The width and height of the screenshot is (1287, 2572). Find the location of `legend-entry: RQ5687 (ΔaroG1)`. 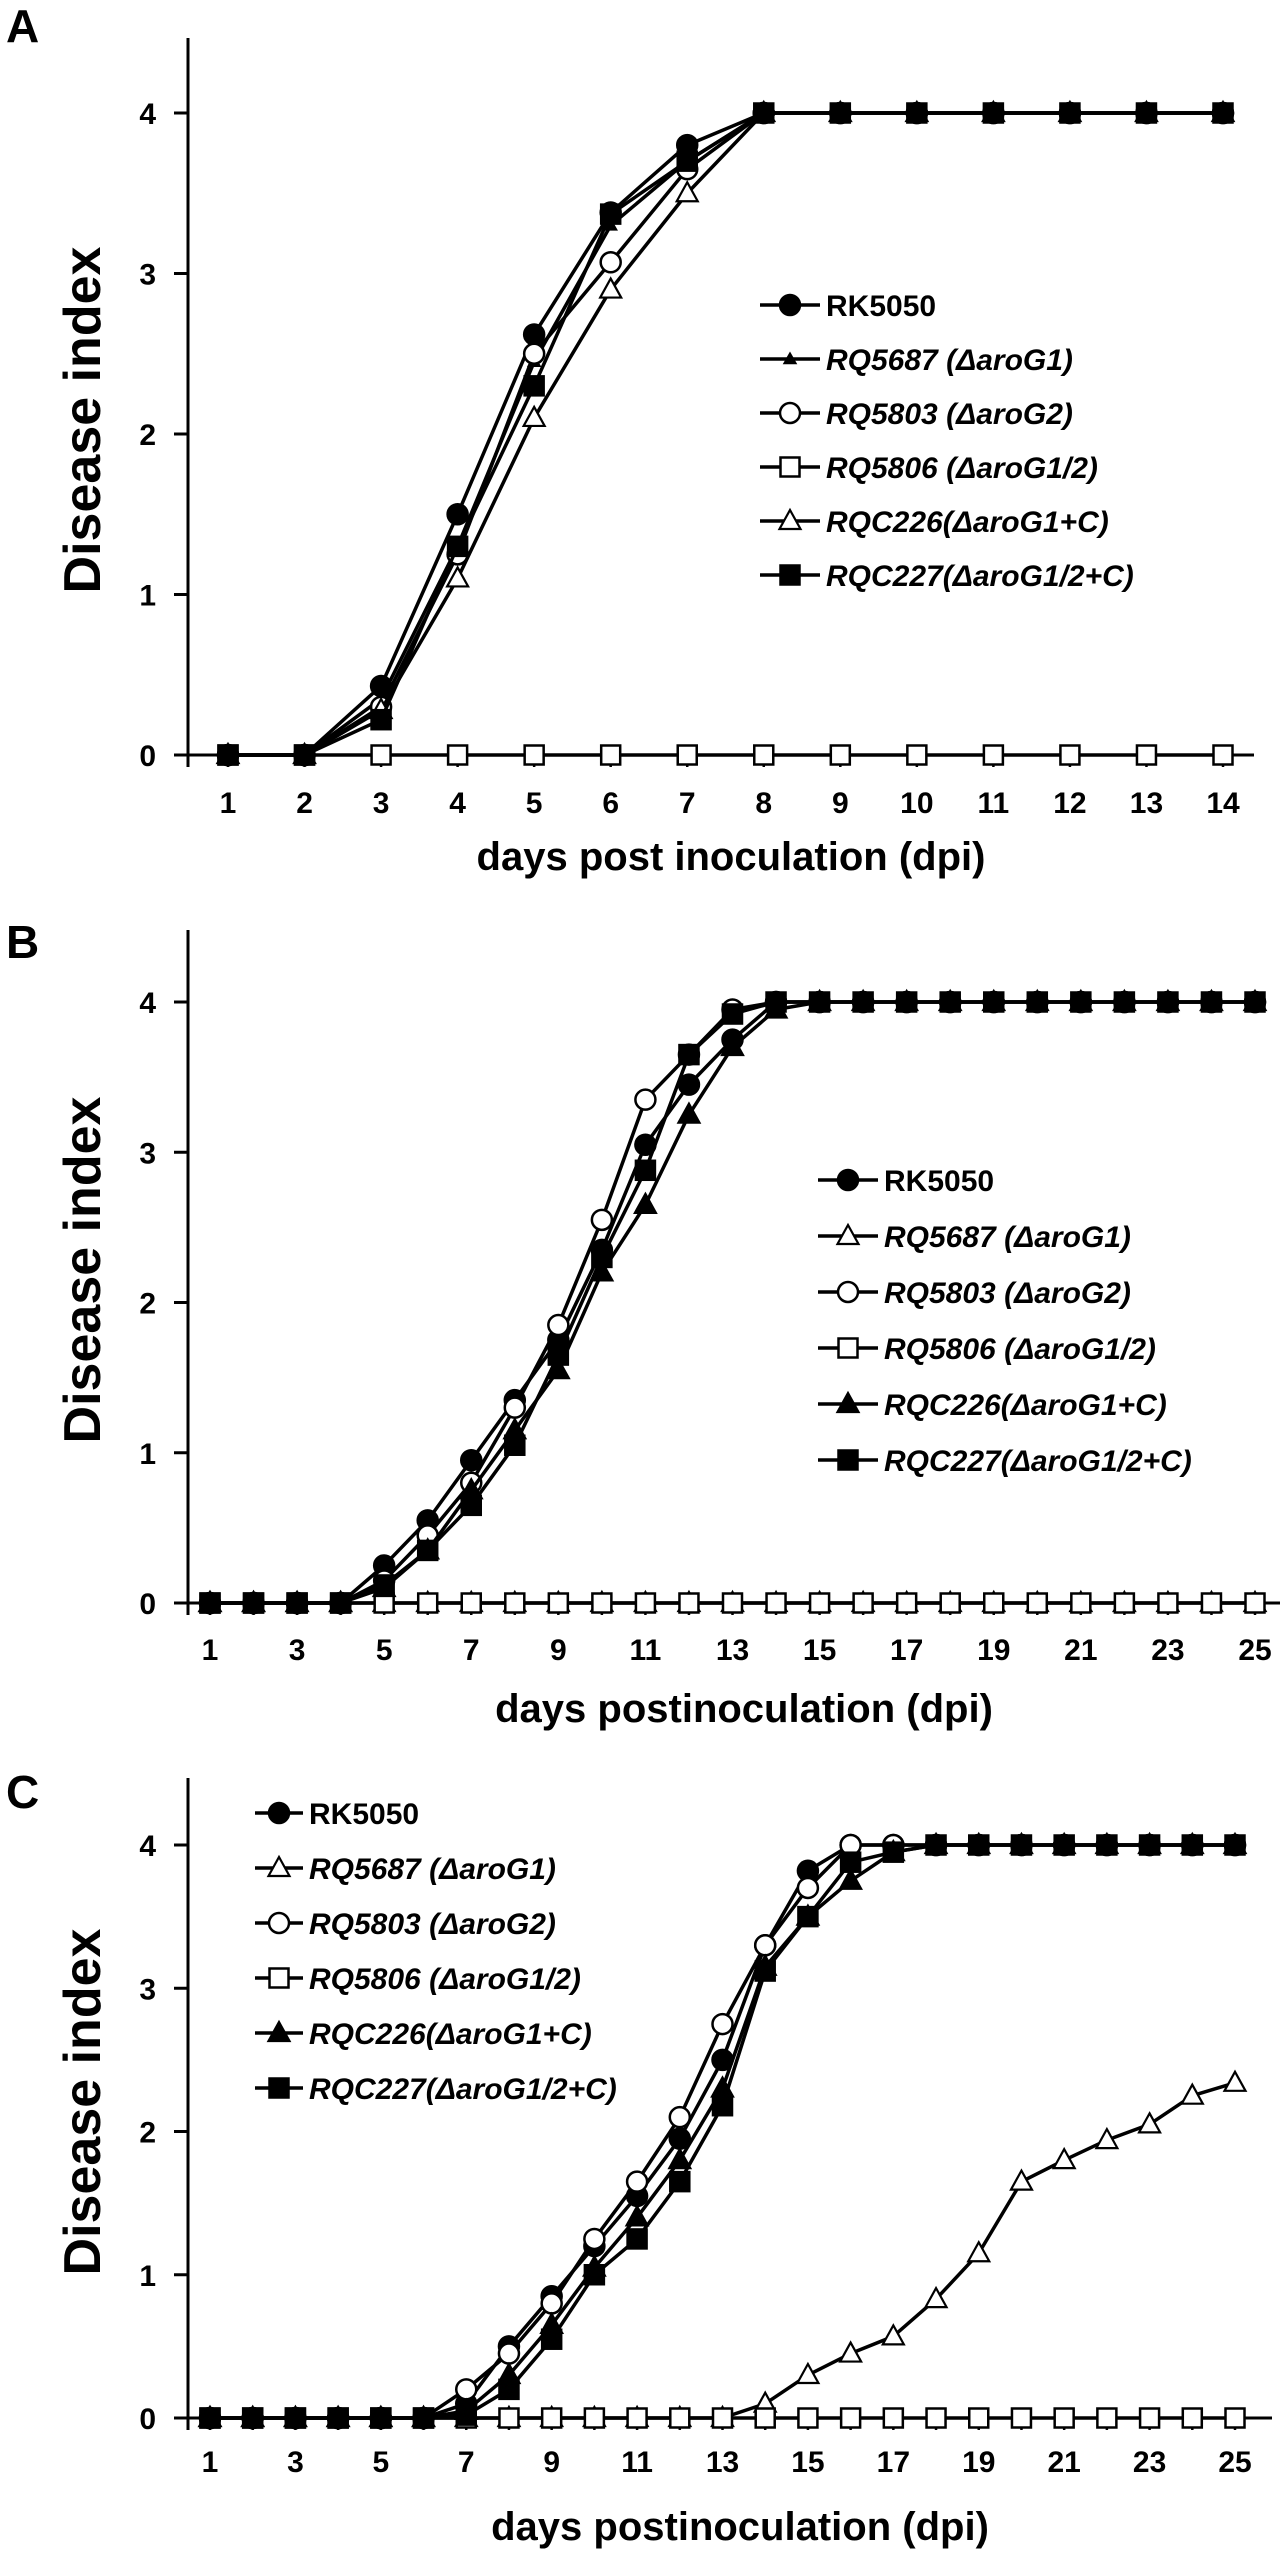

legend-entry: RQ5687 (ΔaroG1) is located at coordinates (405, 1869).